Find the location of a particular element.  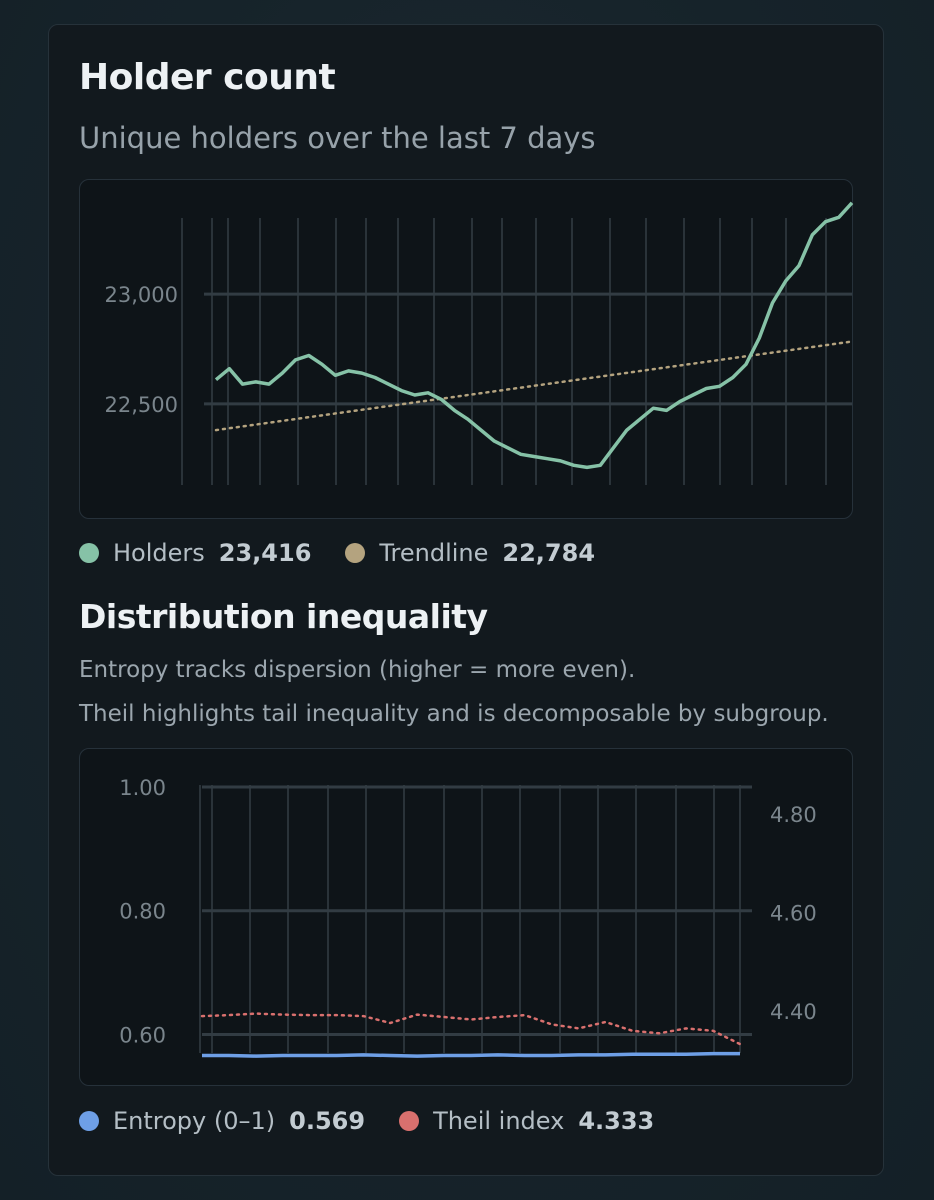

legend-holders: Holders 23,416 is located at coordinates (195, 553).